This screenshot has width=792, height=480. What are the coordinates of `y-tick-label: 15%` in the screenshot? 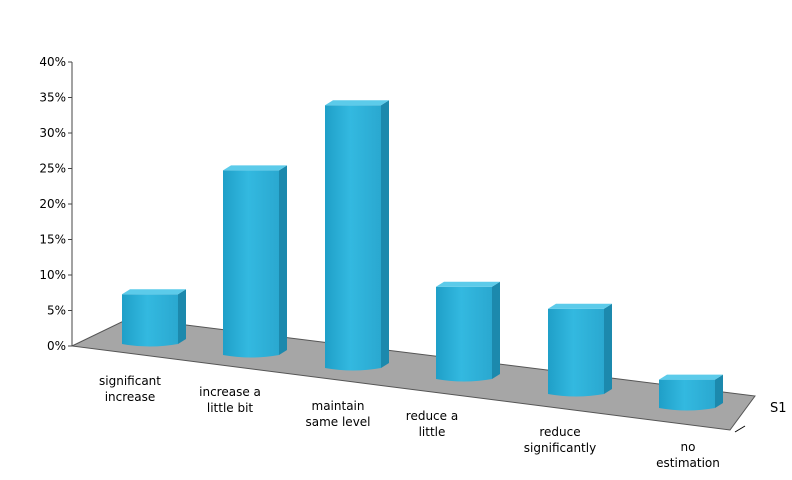 It's located at (52, 240).